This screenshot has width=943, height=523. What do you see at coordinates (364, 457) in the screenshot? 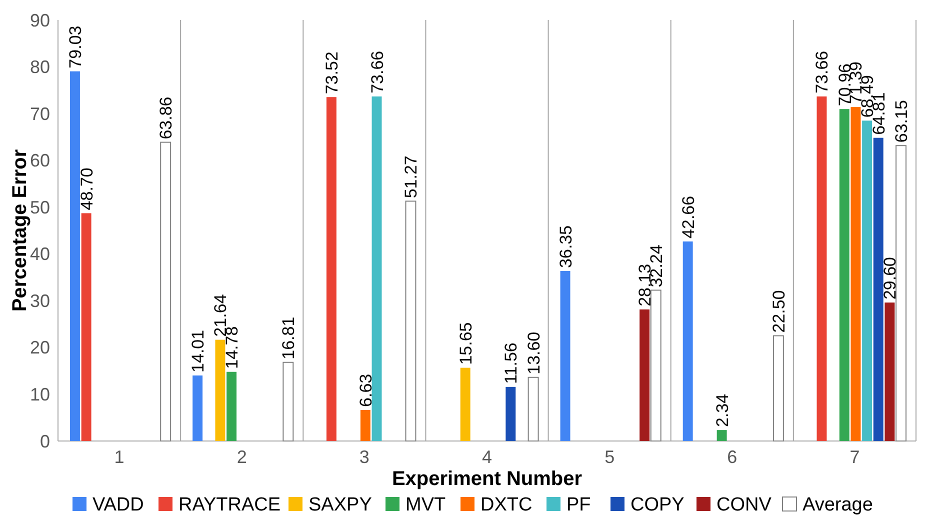
I see `x-tick-label: 3` at bounding box center [364, 457].